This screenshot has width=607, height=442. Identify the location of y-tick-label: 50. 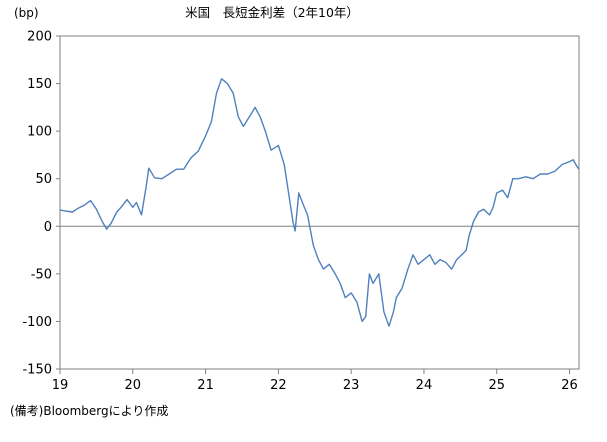
(43, 179).